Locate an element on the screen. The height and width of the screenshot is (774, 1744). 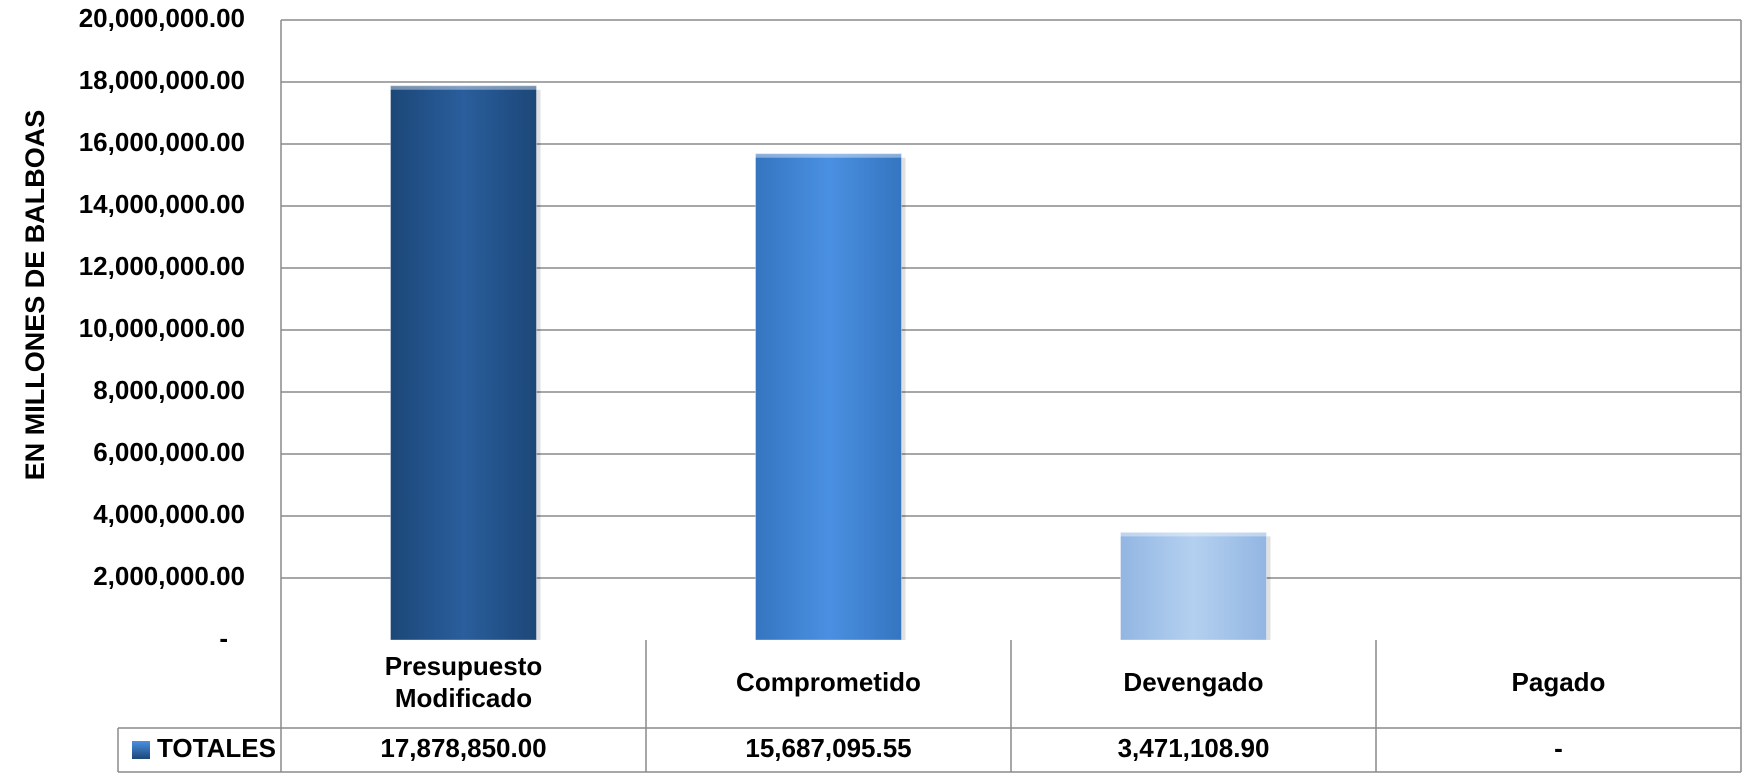
y-tick-label: 2,000,000.00 is located at coordinates (169, 576).